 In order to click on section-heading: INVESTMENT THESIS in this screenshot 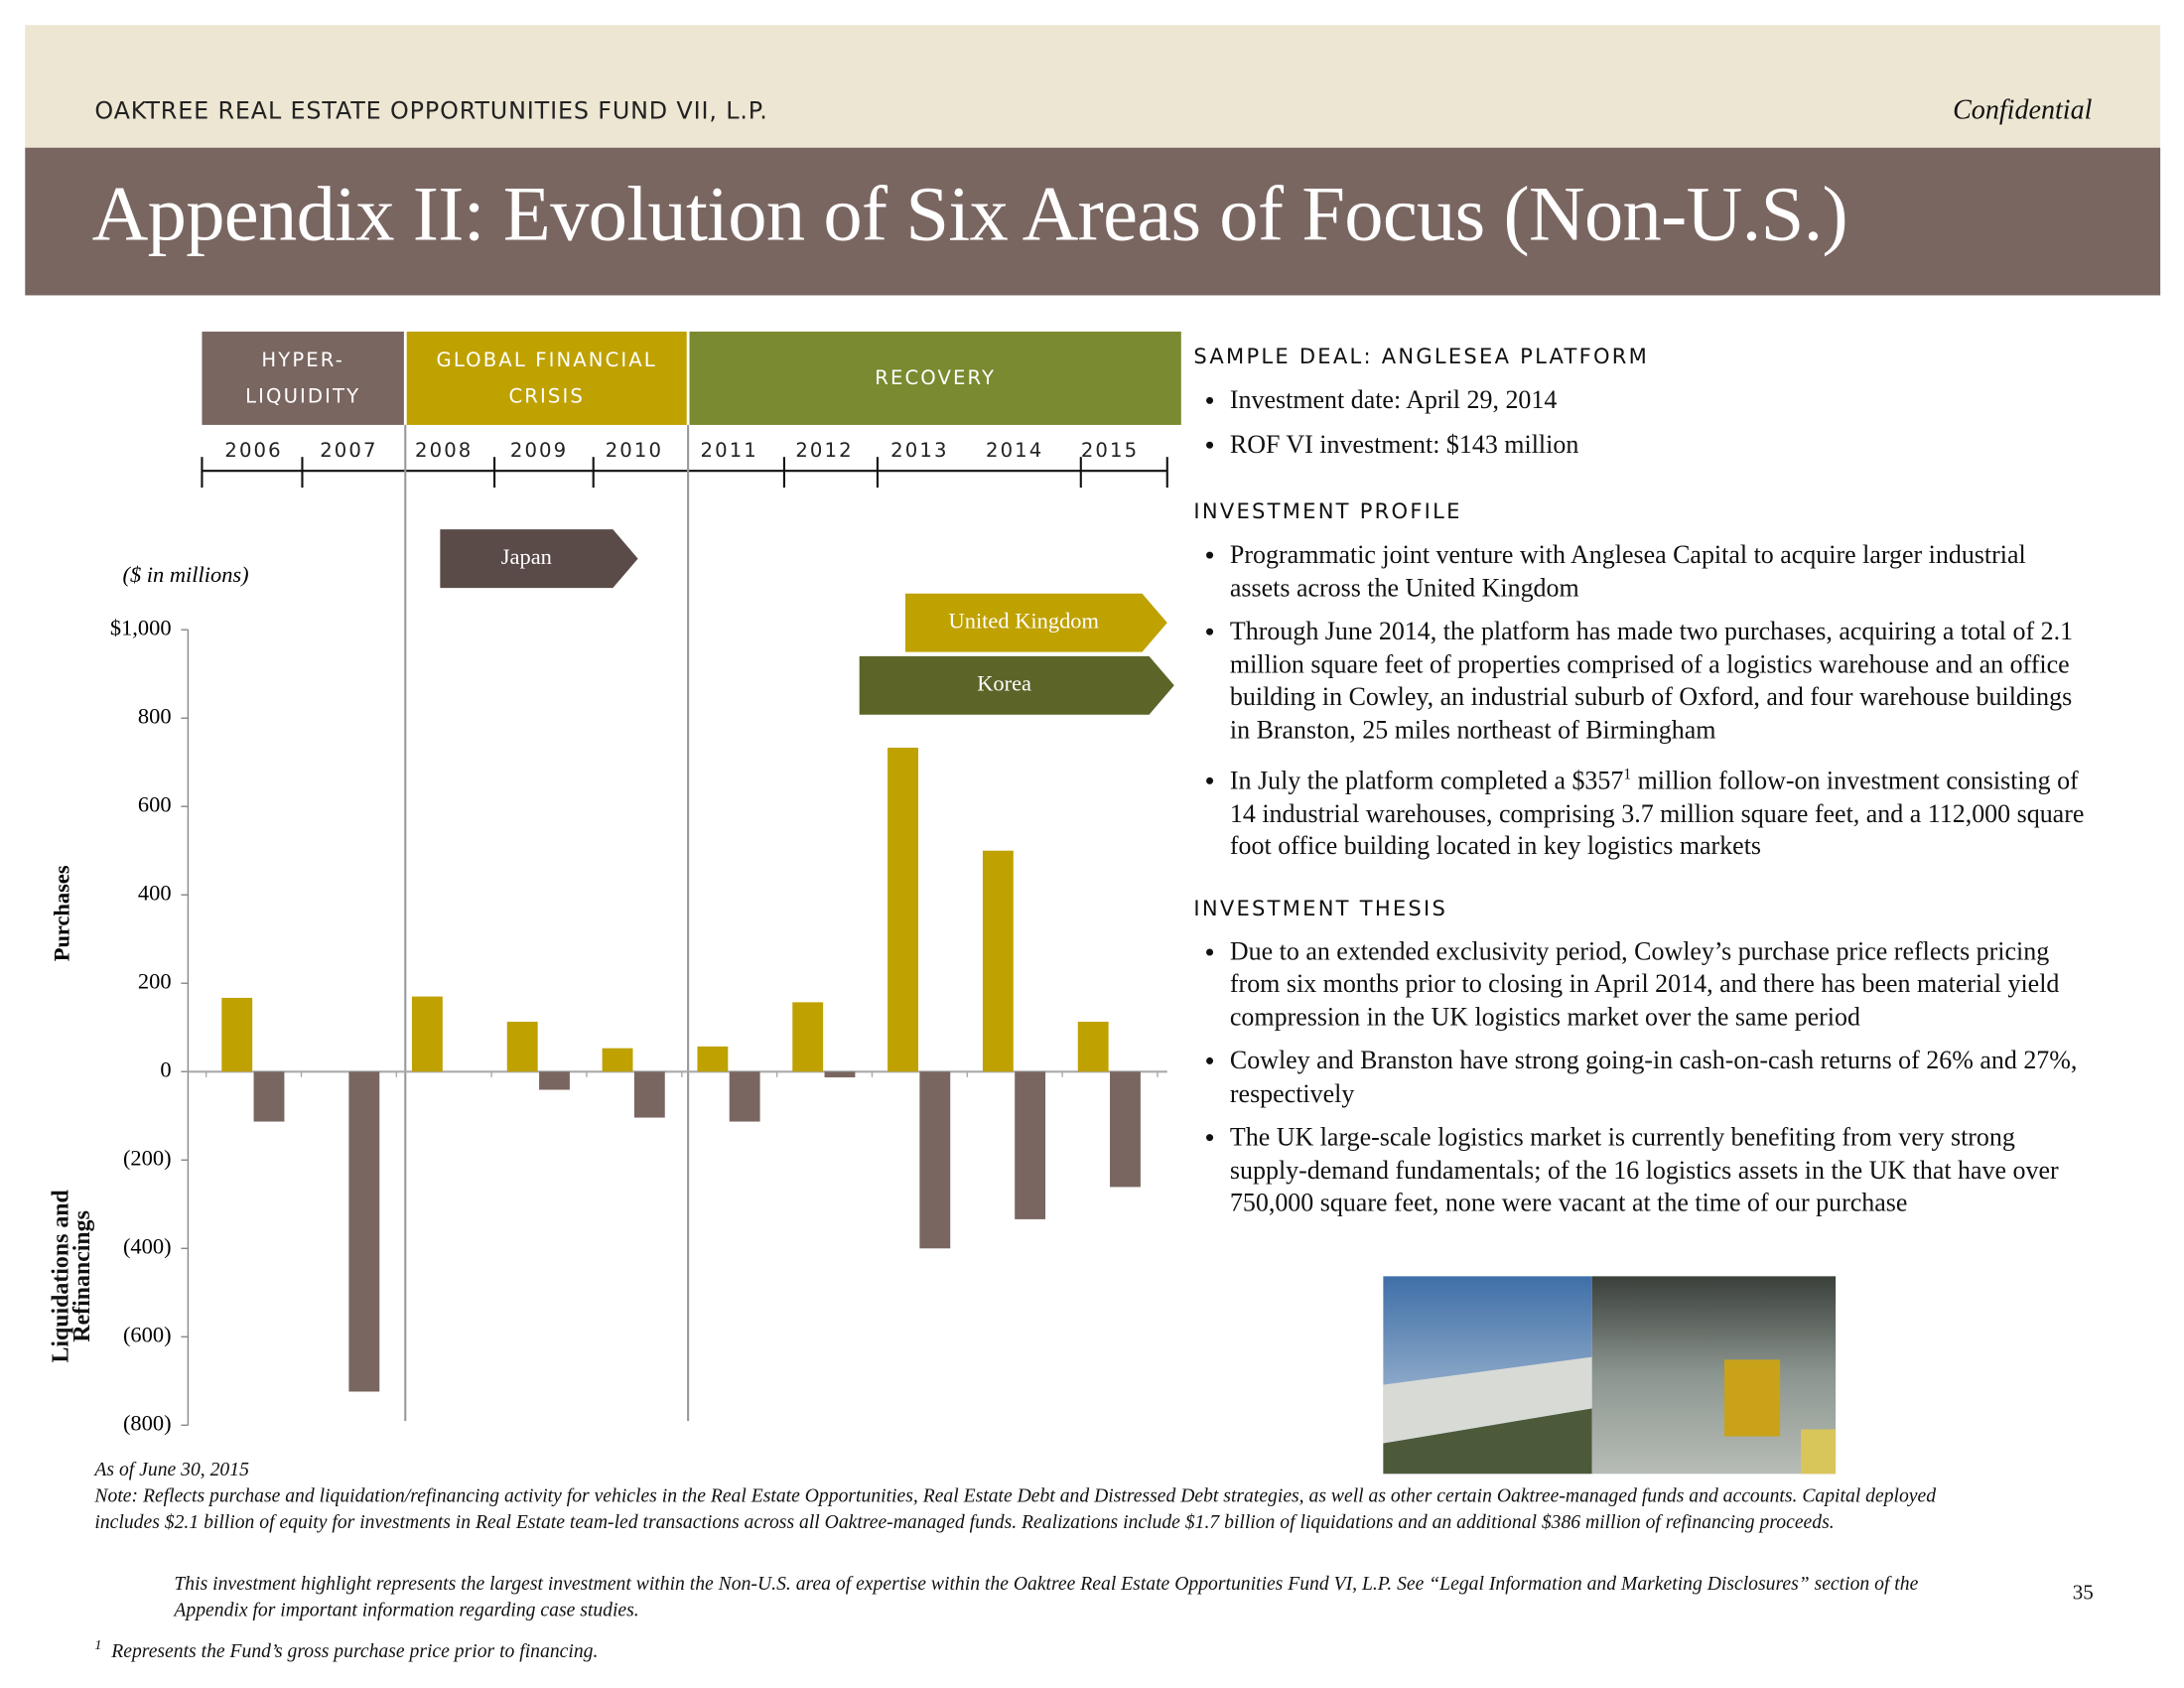, I will do `click(1320, 907)`.